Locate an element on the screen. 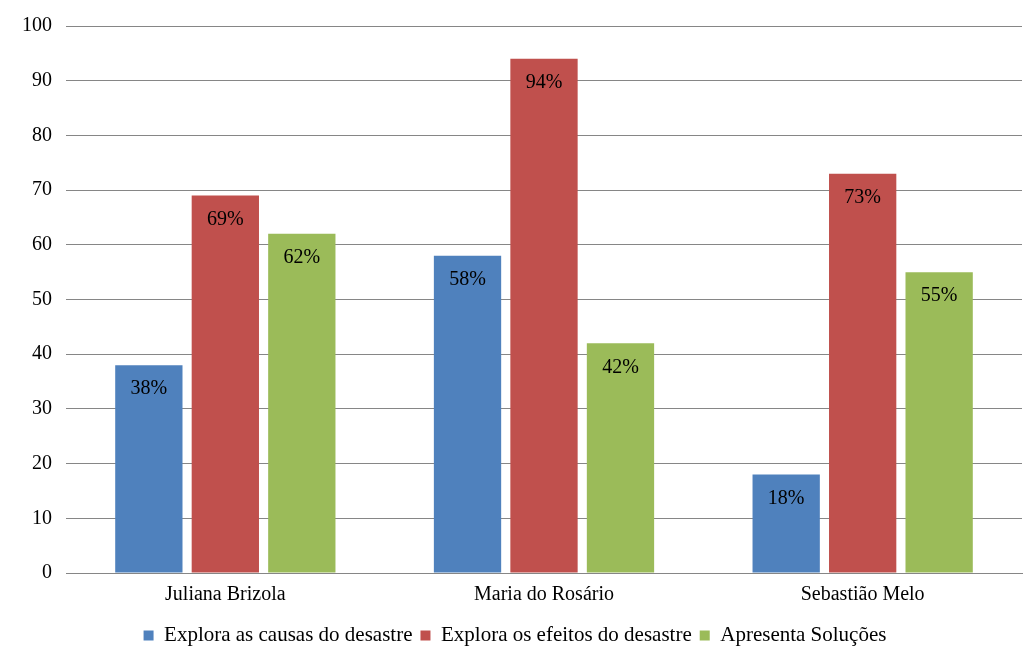  x-tick-label: Maria do Rosário is located at coordinates (544, 593).